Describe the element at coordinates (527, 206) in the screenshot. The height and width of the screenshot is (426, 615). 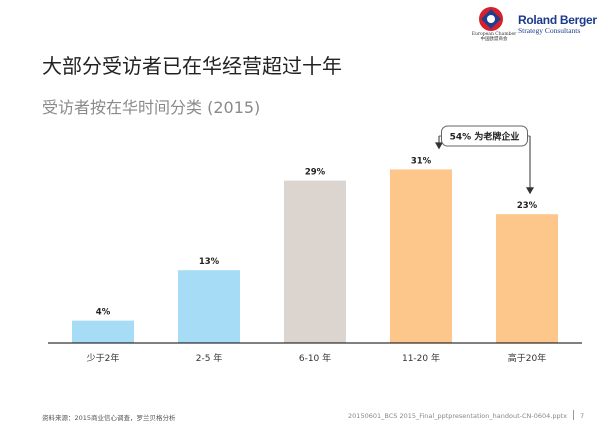
I see `value-label-5: 23%` at that location.